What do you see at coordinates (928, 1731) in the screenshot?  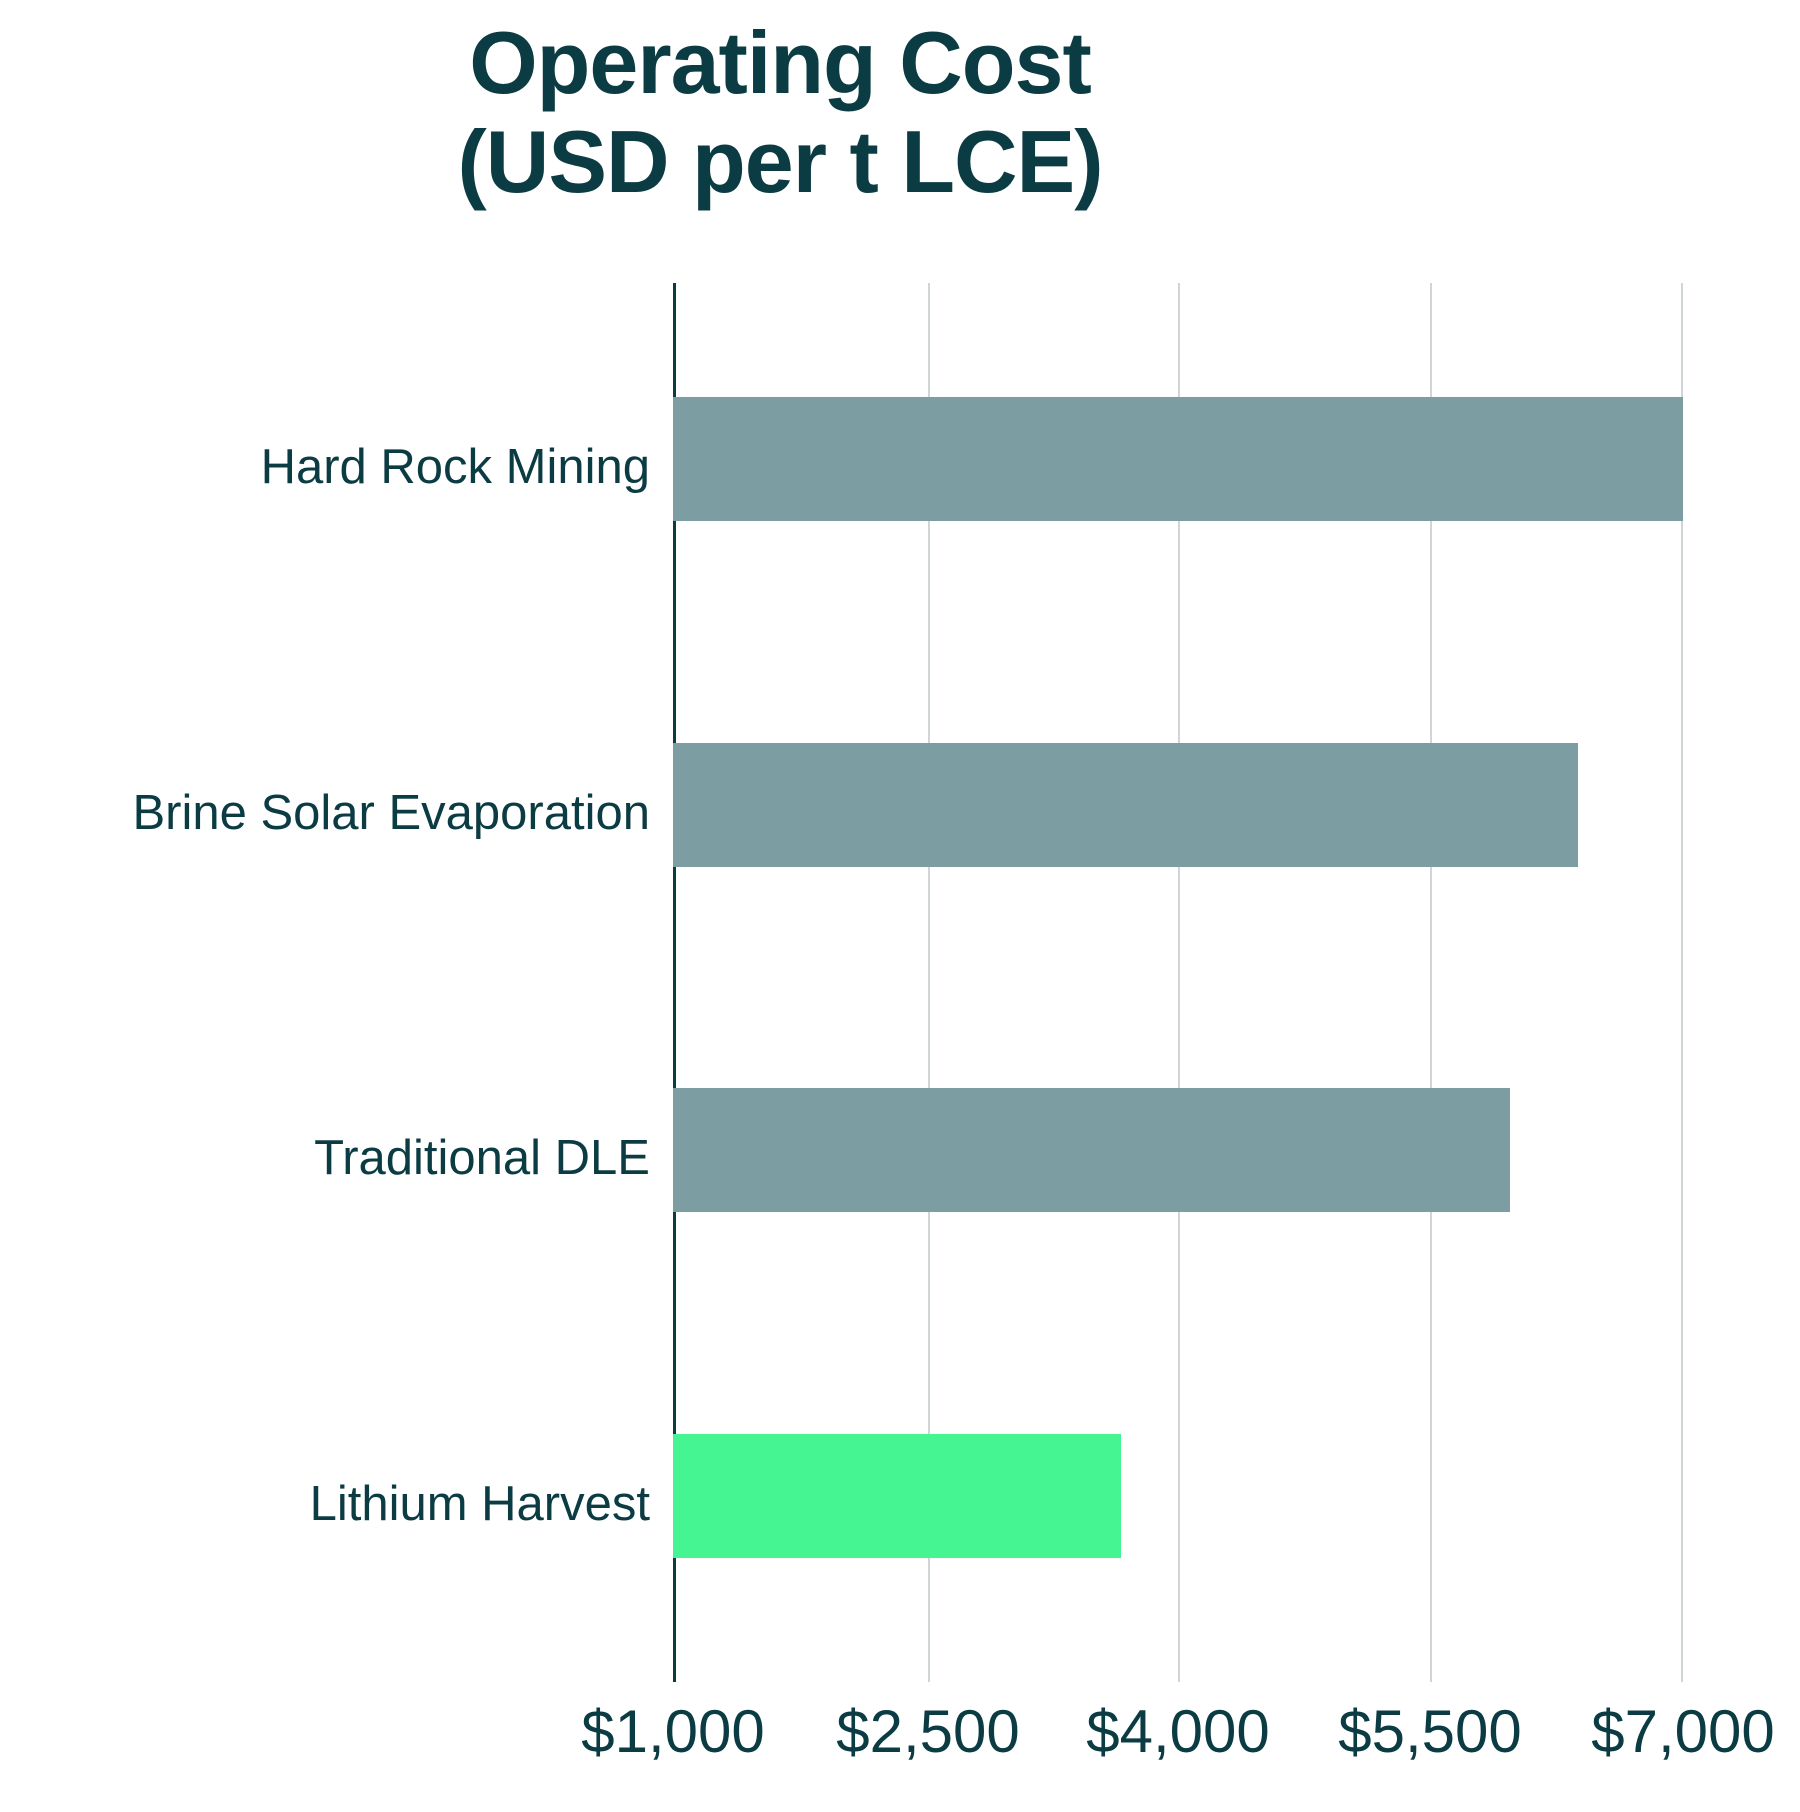 I see `x-tick-2500: $2,500` at bounding box center [928, 1731].